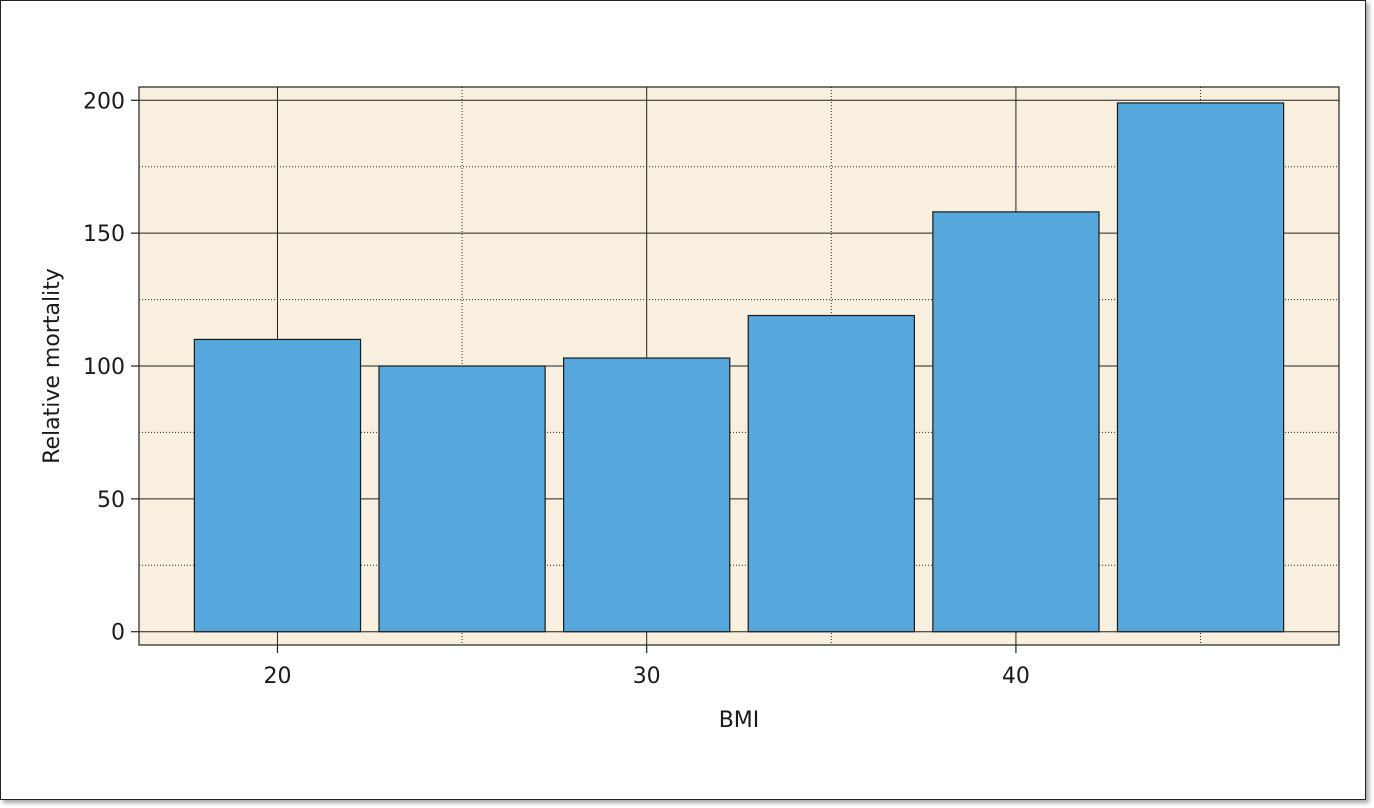 This screenshot has width=1374, height=808. Describe the element at coordinates (52, 366) in the screenshot. I see `y-axis-label: Relative mortality` at that location.